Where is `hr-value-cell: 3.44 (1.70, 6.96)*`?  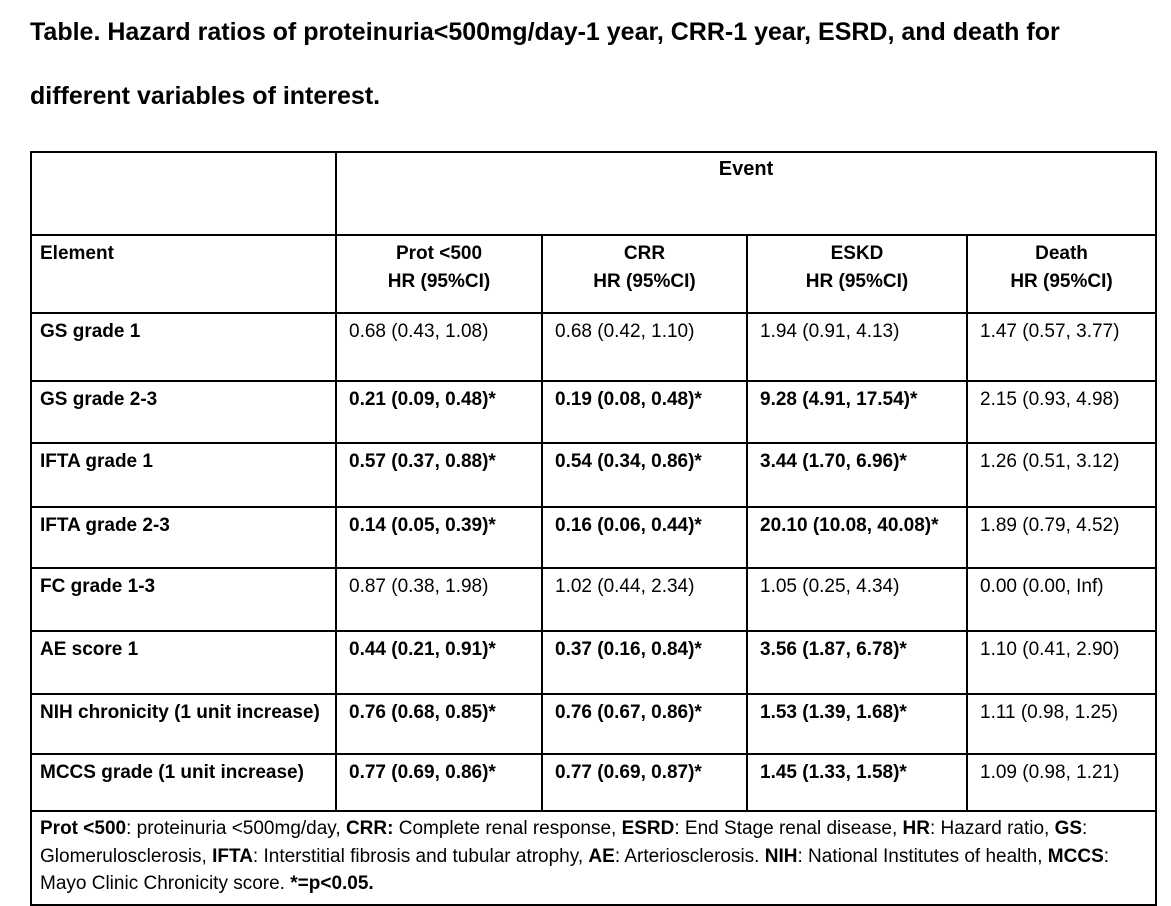
hr-value-cell: 3.44 (1.70, 6.96)* is located at coordinates (857, 475).